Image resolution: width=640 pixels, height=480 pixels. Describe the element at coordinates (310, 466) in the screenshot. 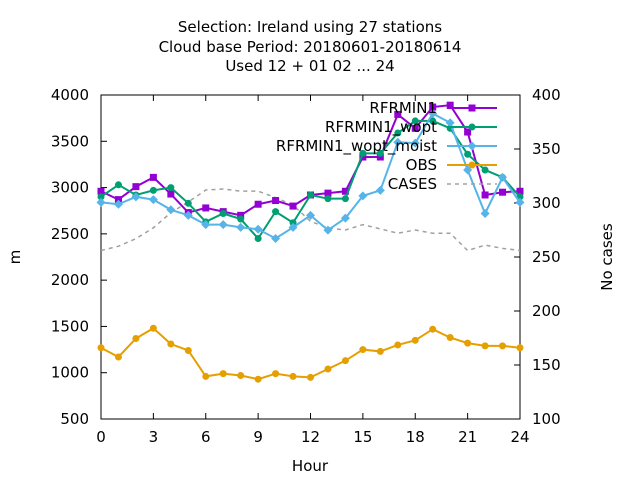

I see `x-axis-label: Hour` at that location.